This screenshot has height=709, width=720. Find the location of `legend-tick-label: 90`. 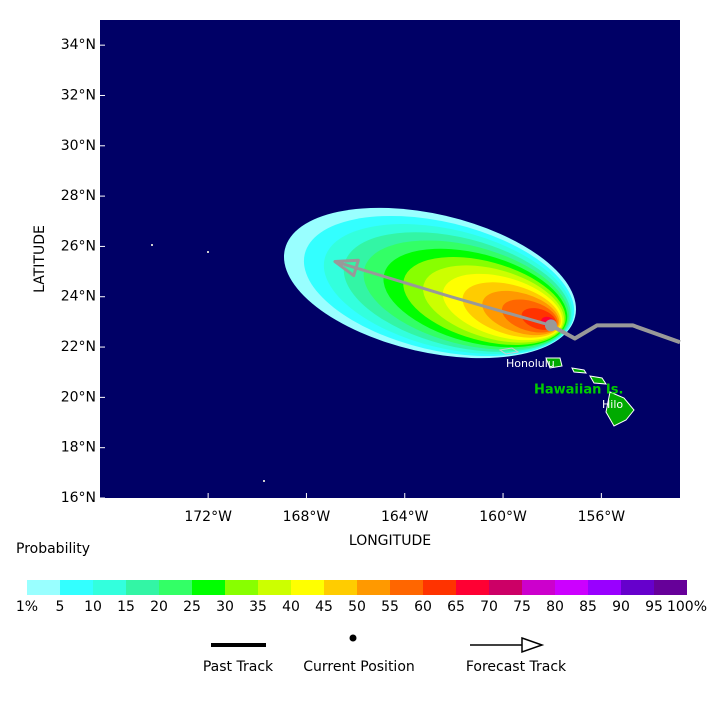

legend-tick-label: 90 is located at coordinates (621, 607).